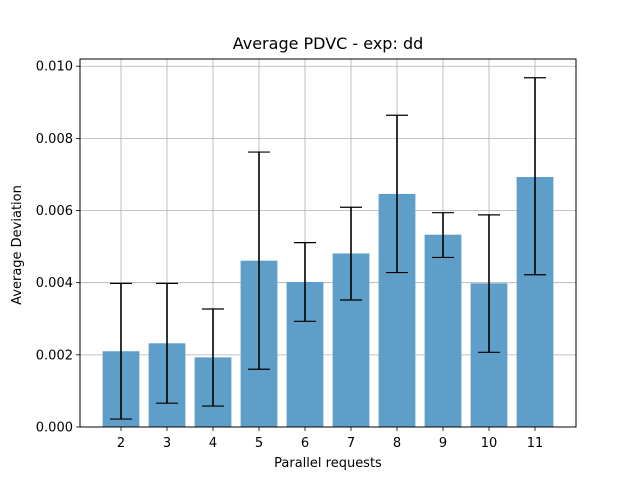  Describe the element at coordinates (213, 443) in the screenshot. I see `x-tick-label: 4` at that location.